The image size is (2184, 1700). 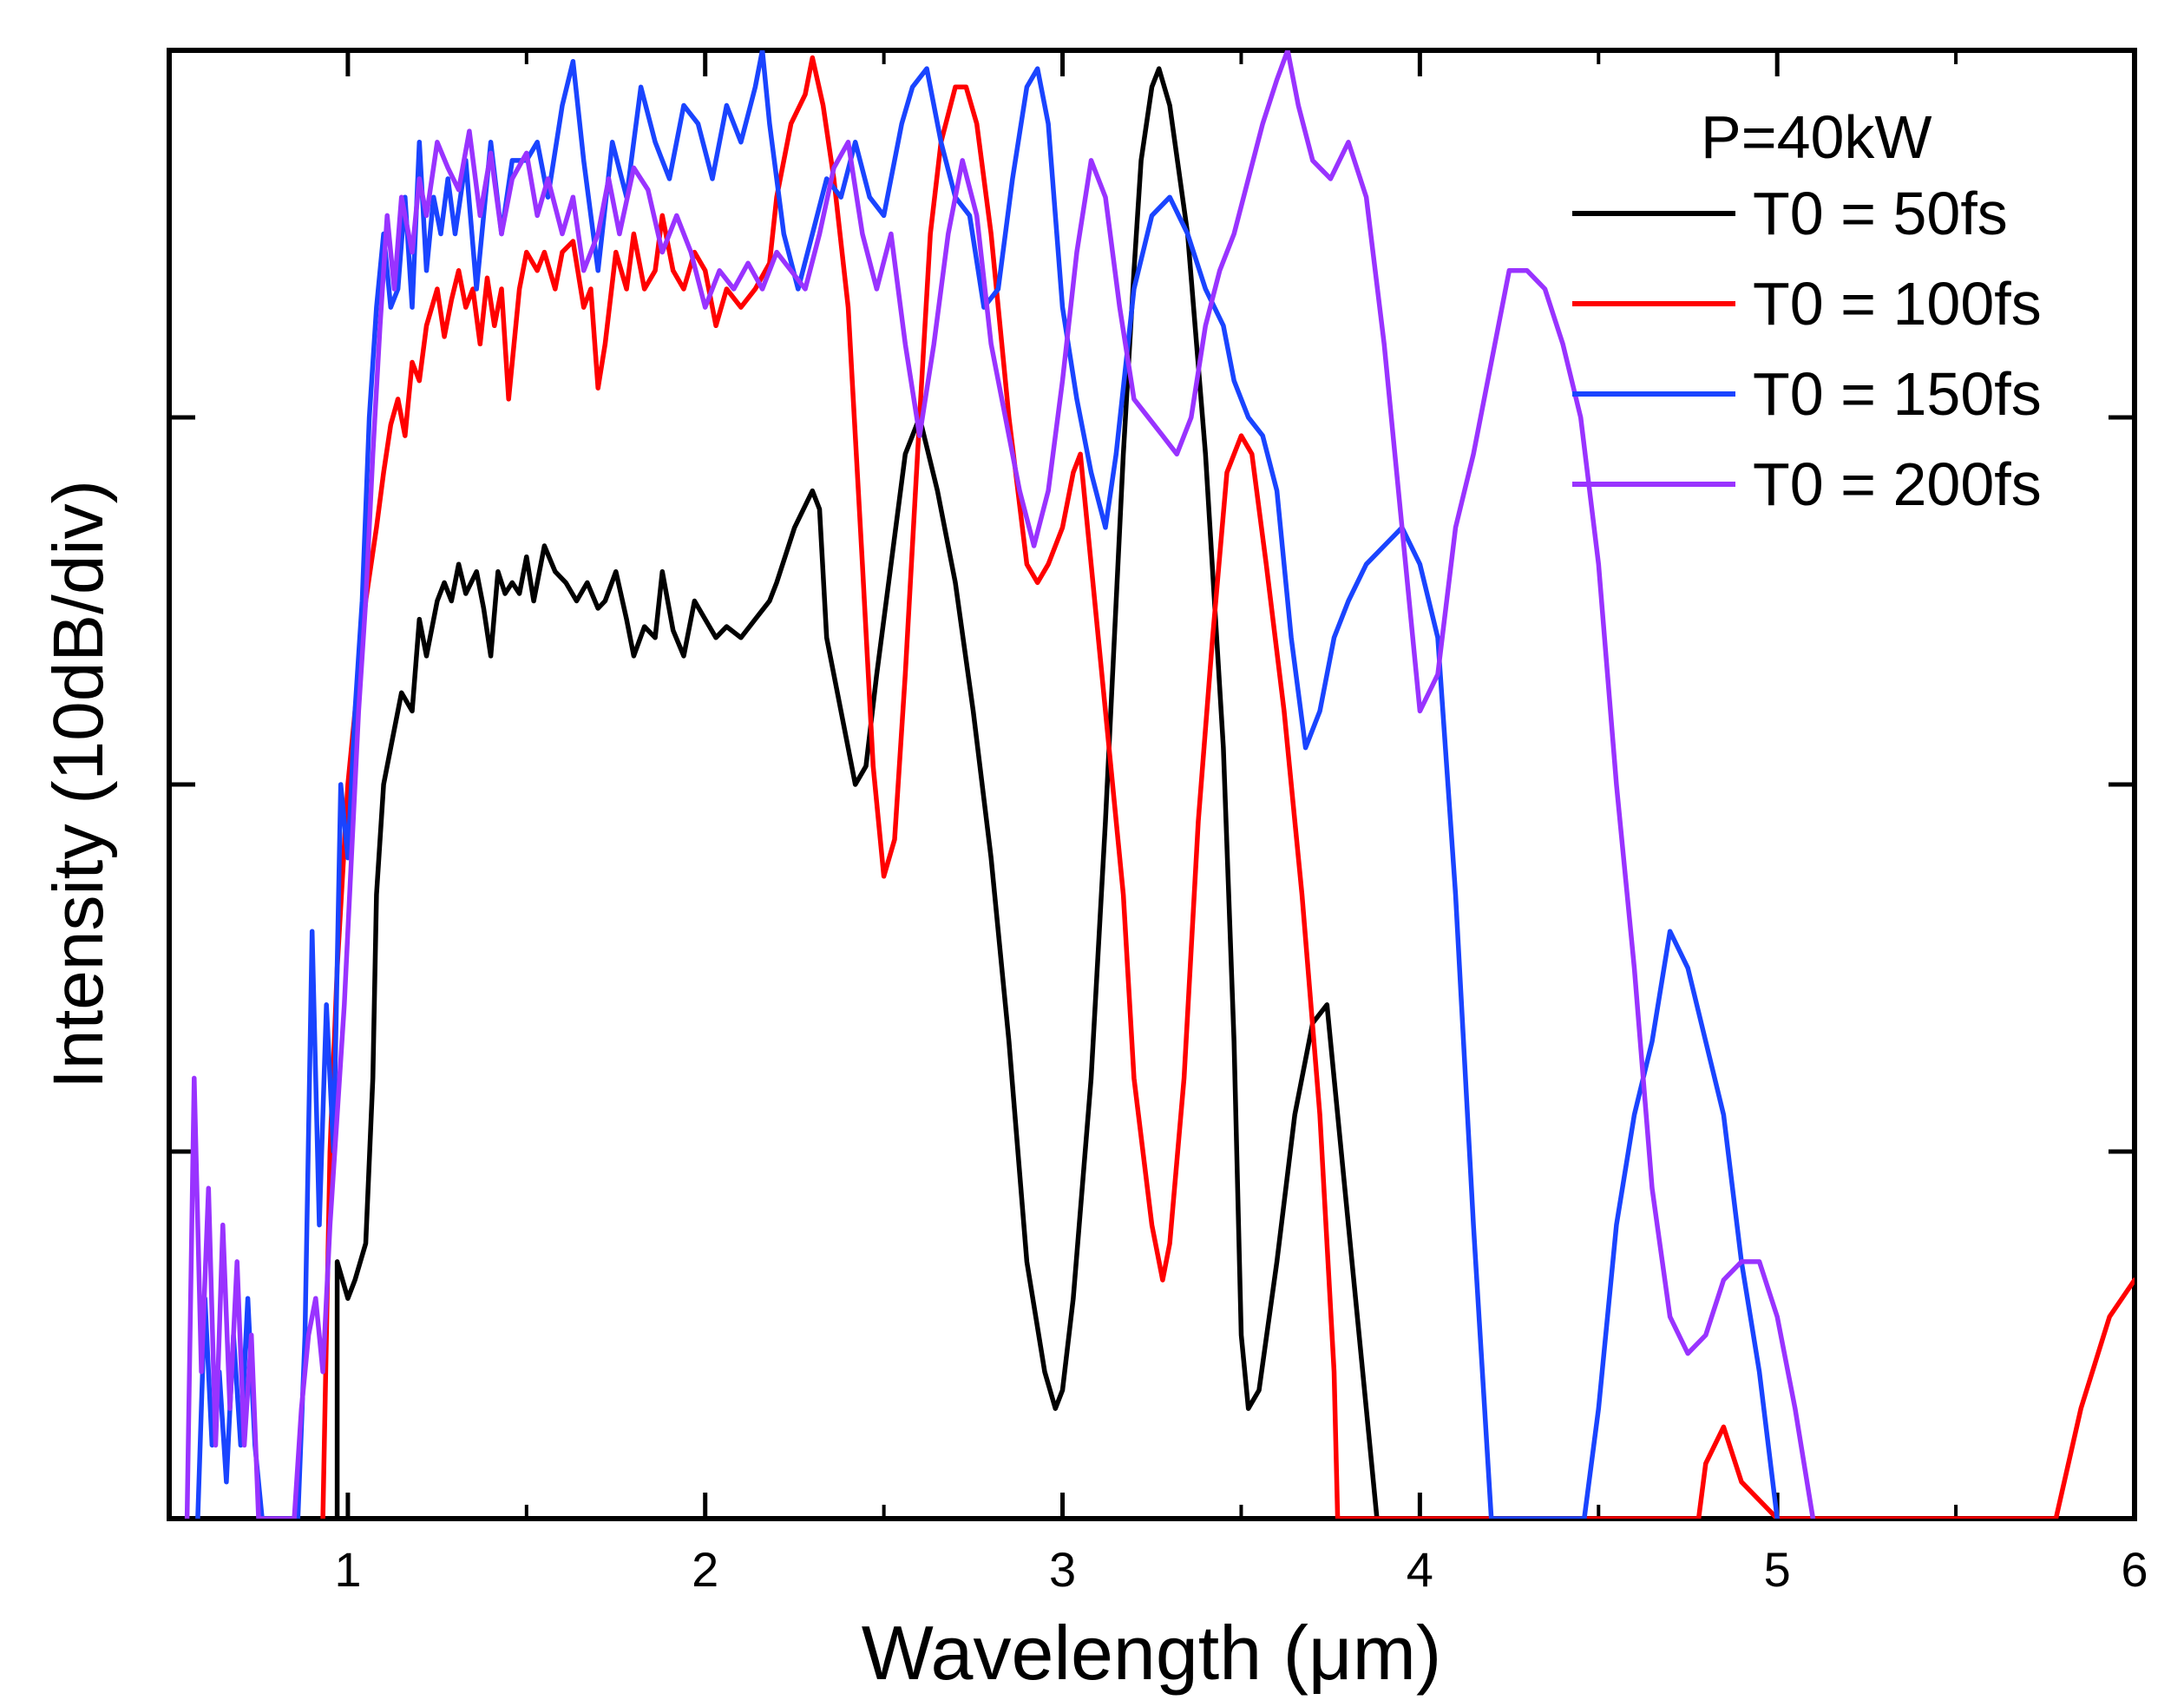 What do you see at coordinates (1777, 1569) in the screenshot?
I see `x-tick-label: 5` at bounding box center [1777, 1569].